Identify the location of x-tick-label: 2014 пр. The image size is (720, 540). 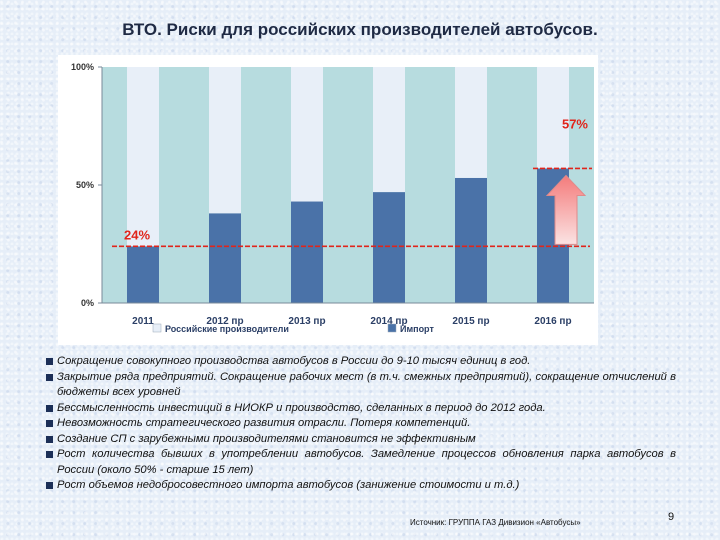
(388, 321).